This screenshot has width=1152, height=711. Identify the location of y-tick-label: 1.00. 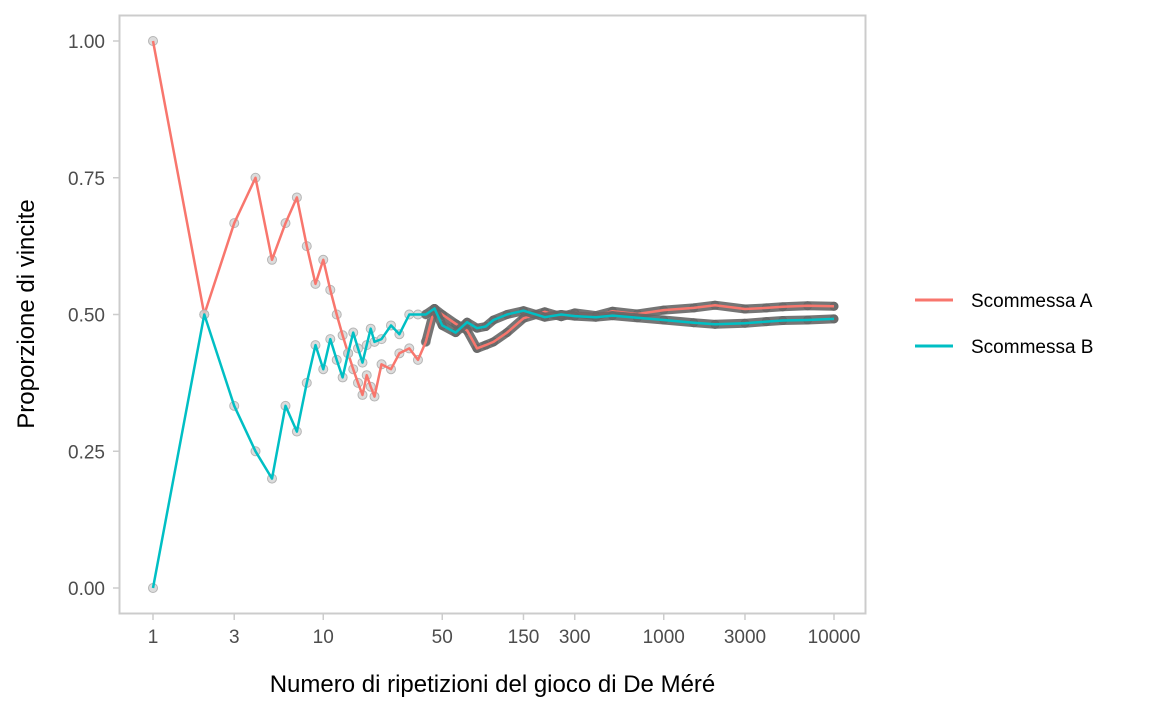
(86, 42).